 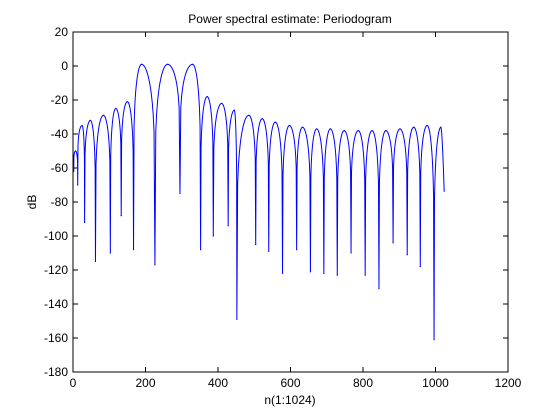 I want to click on x-tick-label: 1200, so click(x=508, y=383).